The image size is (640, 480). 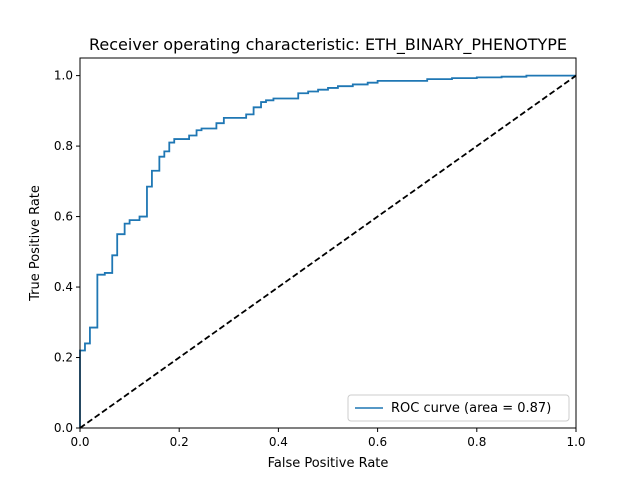 What do you see at coordinates (179, 442) in the screenshot?
I see `x-tick-label: 0.2` at bounding box center [179, 442].